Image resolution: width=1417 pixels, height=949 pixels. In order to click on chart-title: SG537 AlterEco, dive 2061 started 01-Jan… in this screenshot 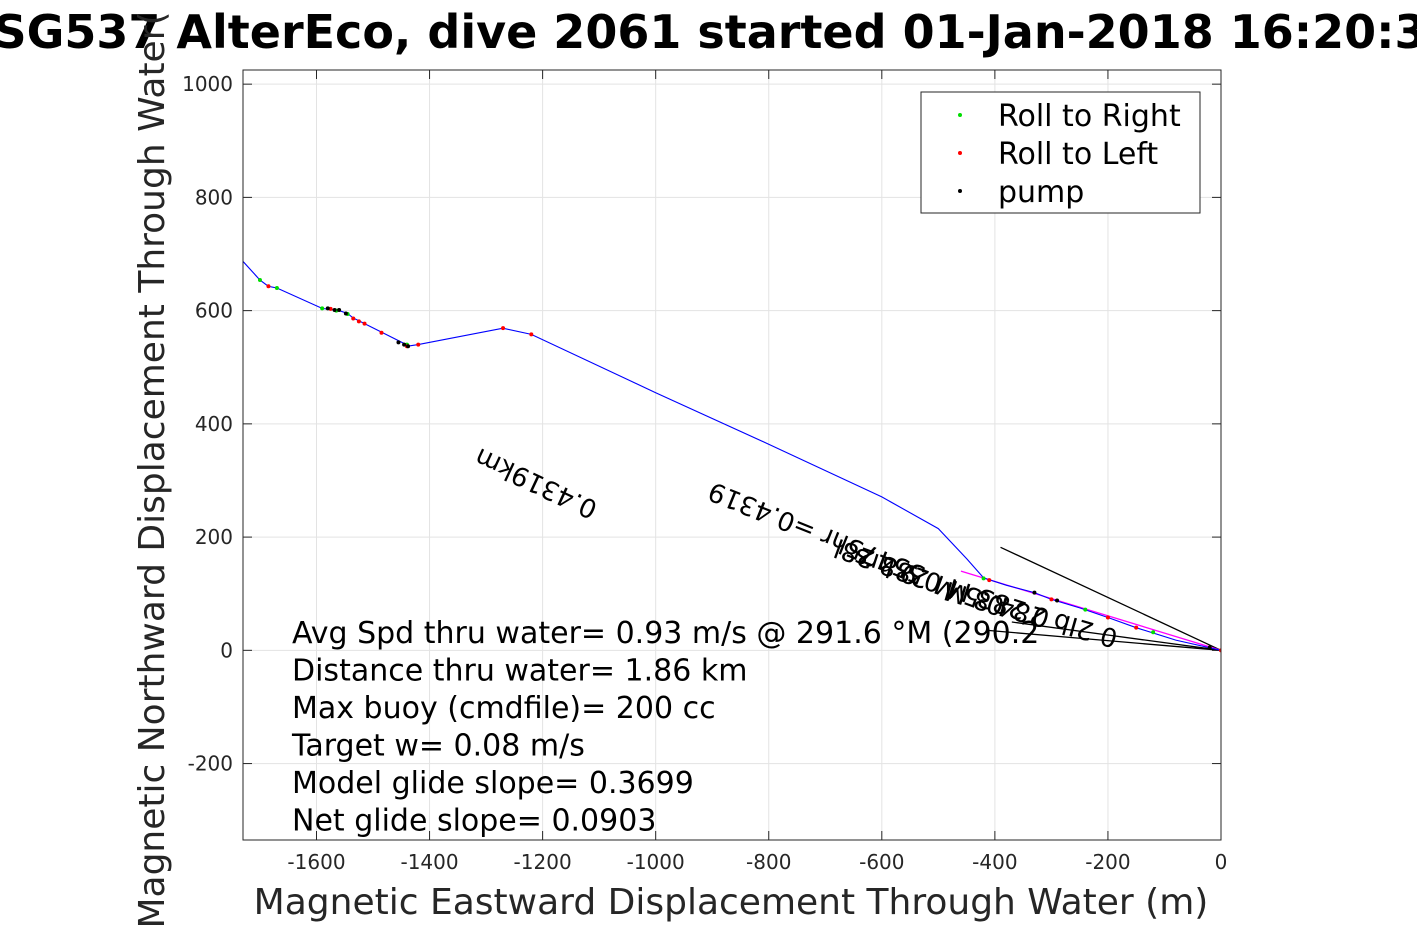, I will do `click(708, 32)`.